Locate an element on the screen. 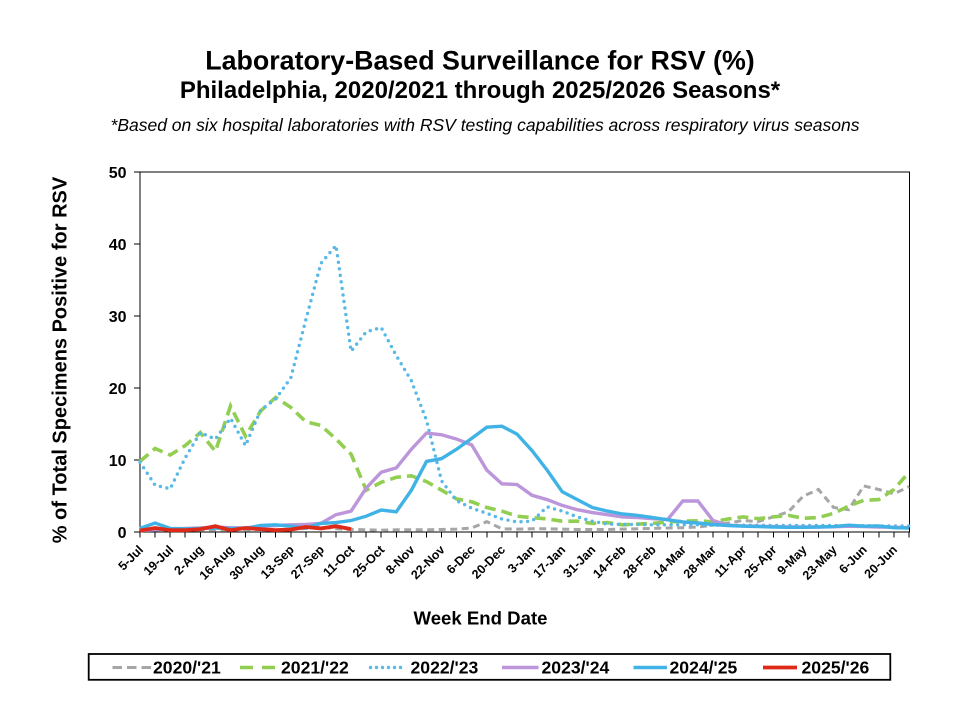  svg-text: 2021/'22 is located at coordinates (315, 667).